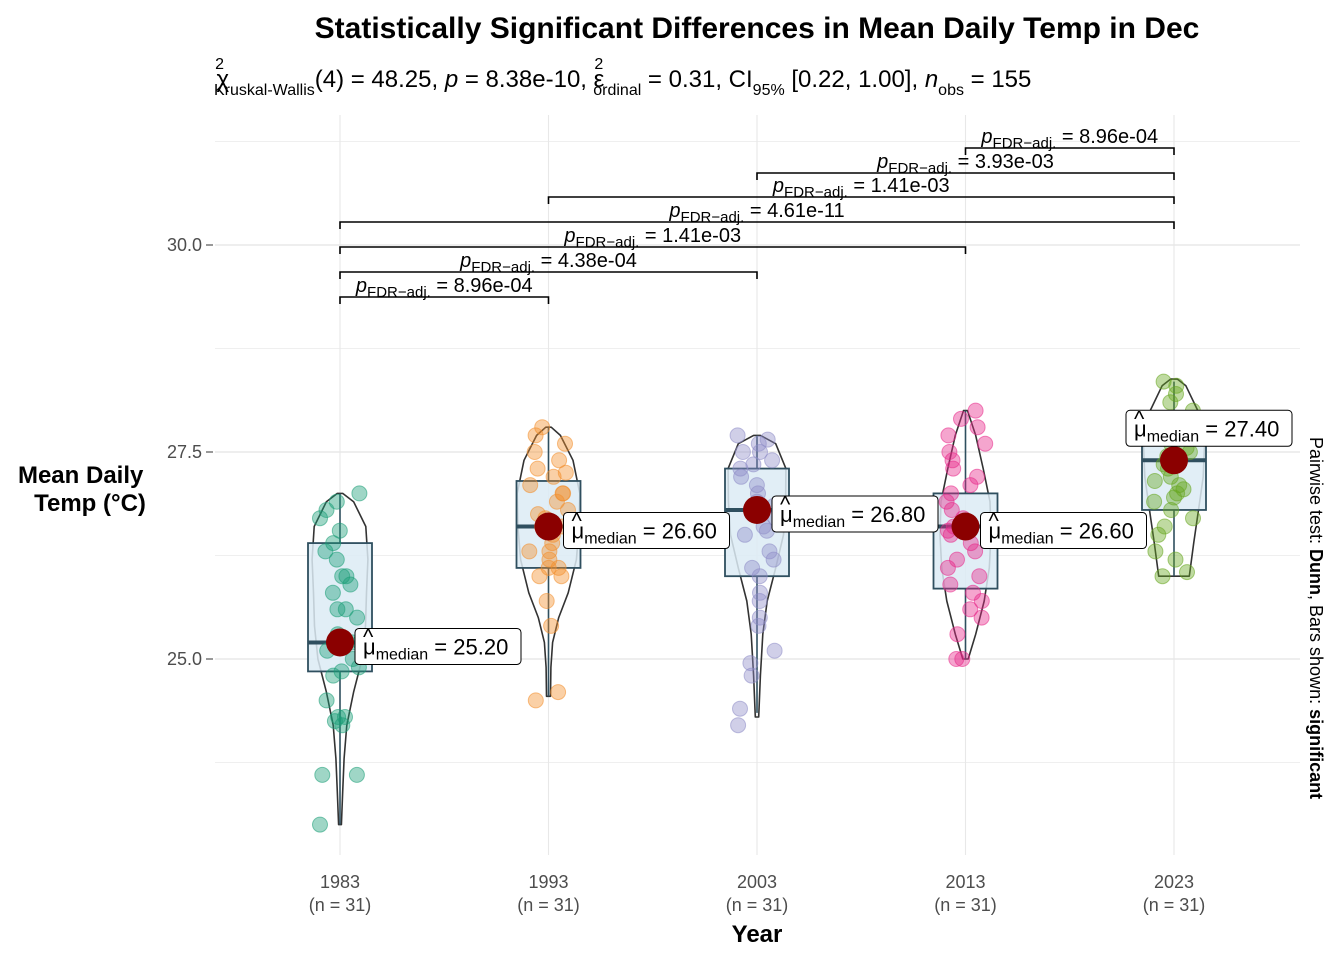 The height and width of the screenshot is (960, 1344). Describe the element at coordinates (90, 503) in the screenshot. I see `y-axis-title-line-2: Temp (°C)` at that location.